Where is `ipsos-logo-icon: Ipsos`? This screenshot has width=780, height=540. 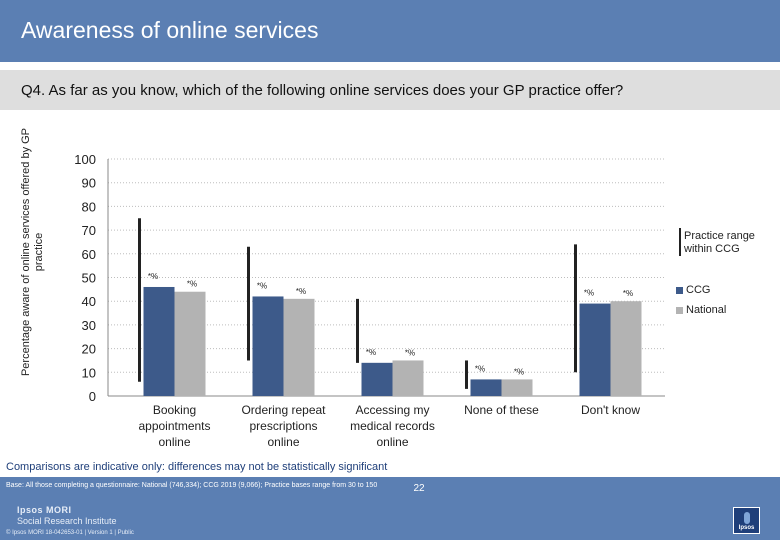 ipsos-logo-icon: Ipsos is located at coordinates (746, 520).